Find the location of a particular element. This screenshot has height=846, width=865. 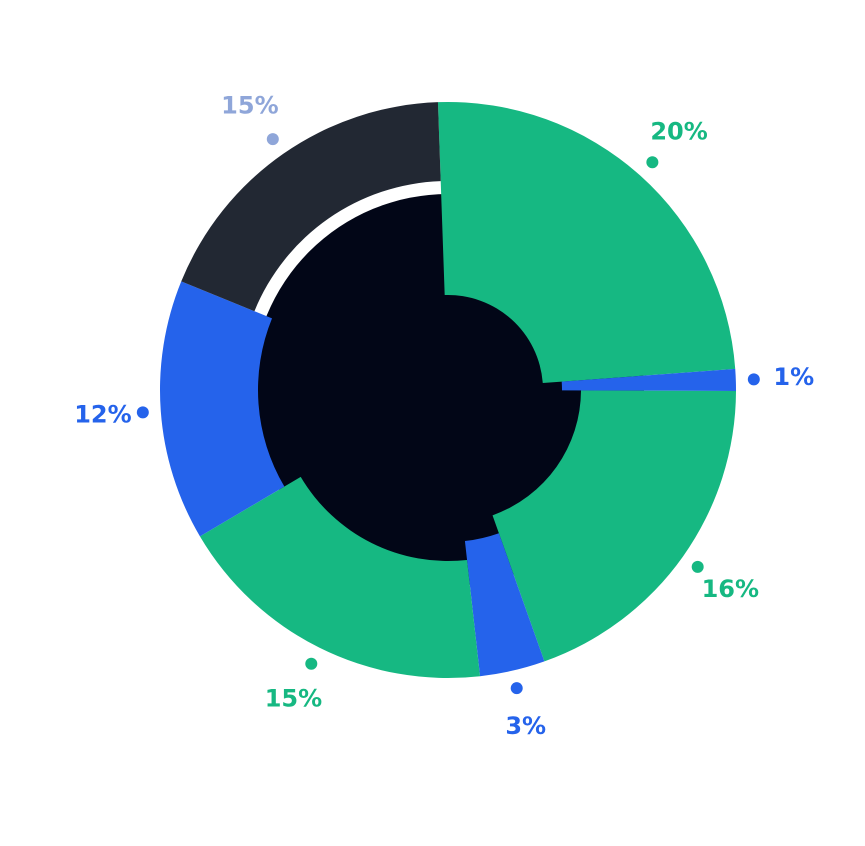

value-label: 20% is located at coordinates (678, 131).